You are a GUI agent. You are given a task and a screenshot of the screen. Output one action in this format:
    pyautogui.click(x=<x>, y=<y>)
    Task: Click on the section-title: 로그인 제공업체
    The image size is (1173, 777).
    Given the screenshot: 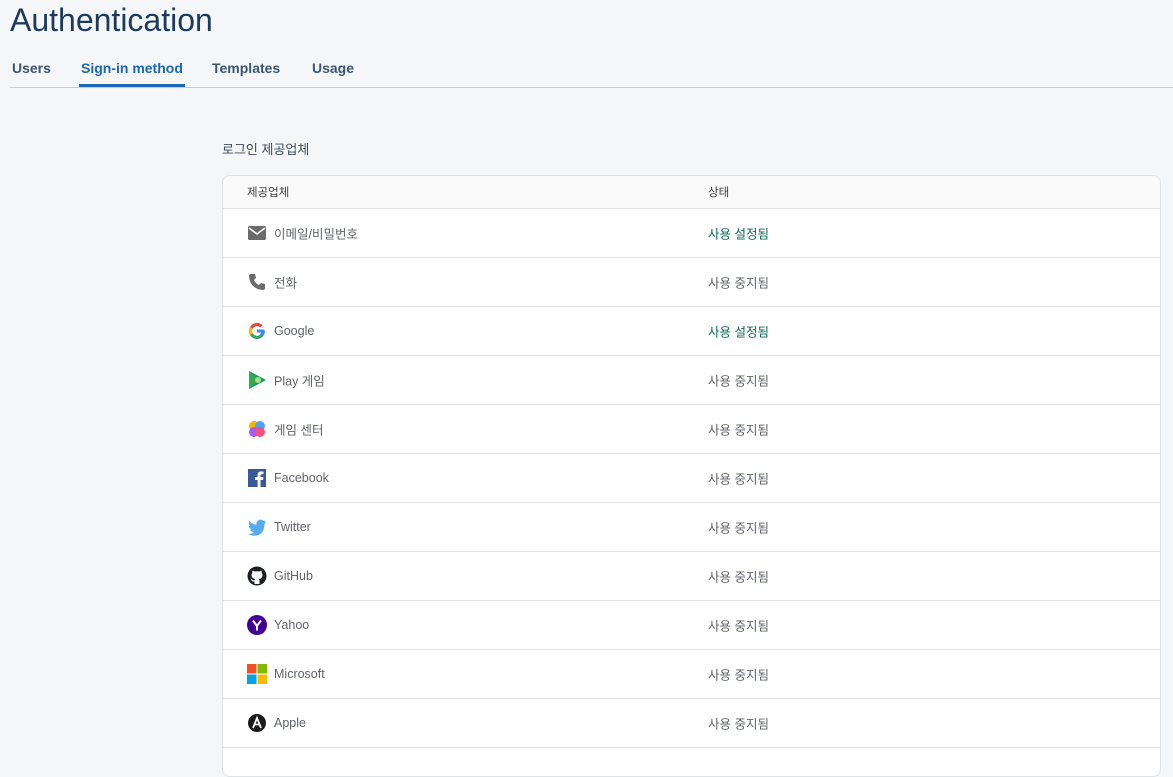 What is the action you would take?
    pyautogui.click(x=266, y=149)
    